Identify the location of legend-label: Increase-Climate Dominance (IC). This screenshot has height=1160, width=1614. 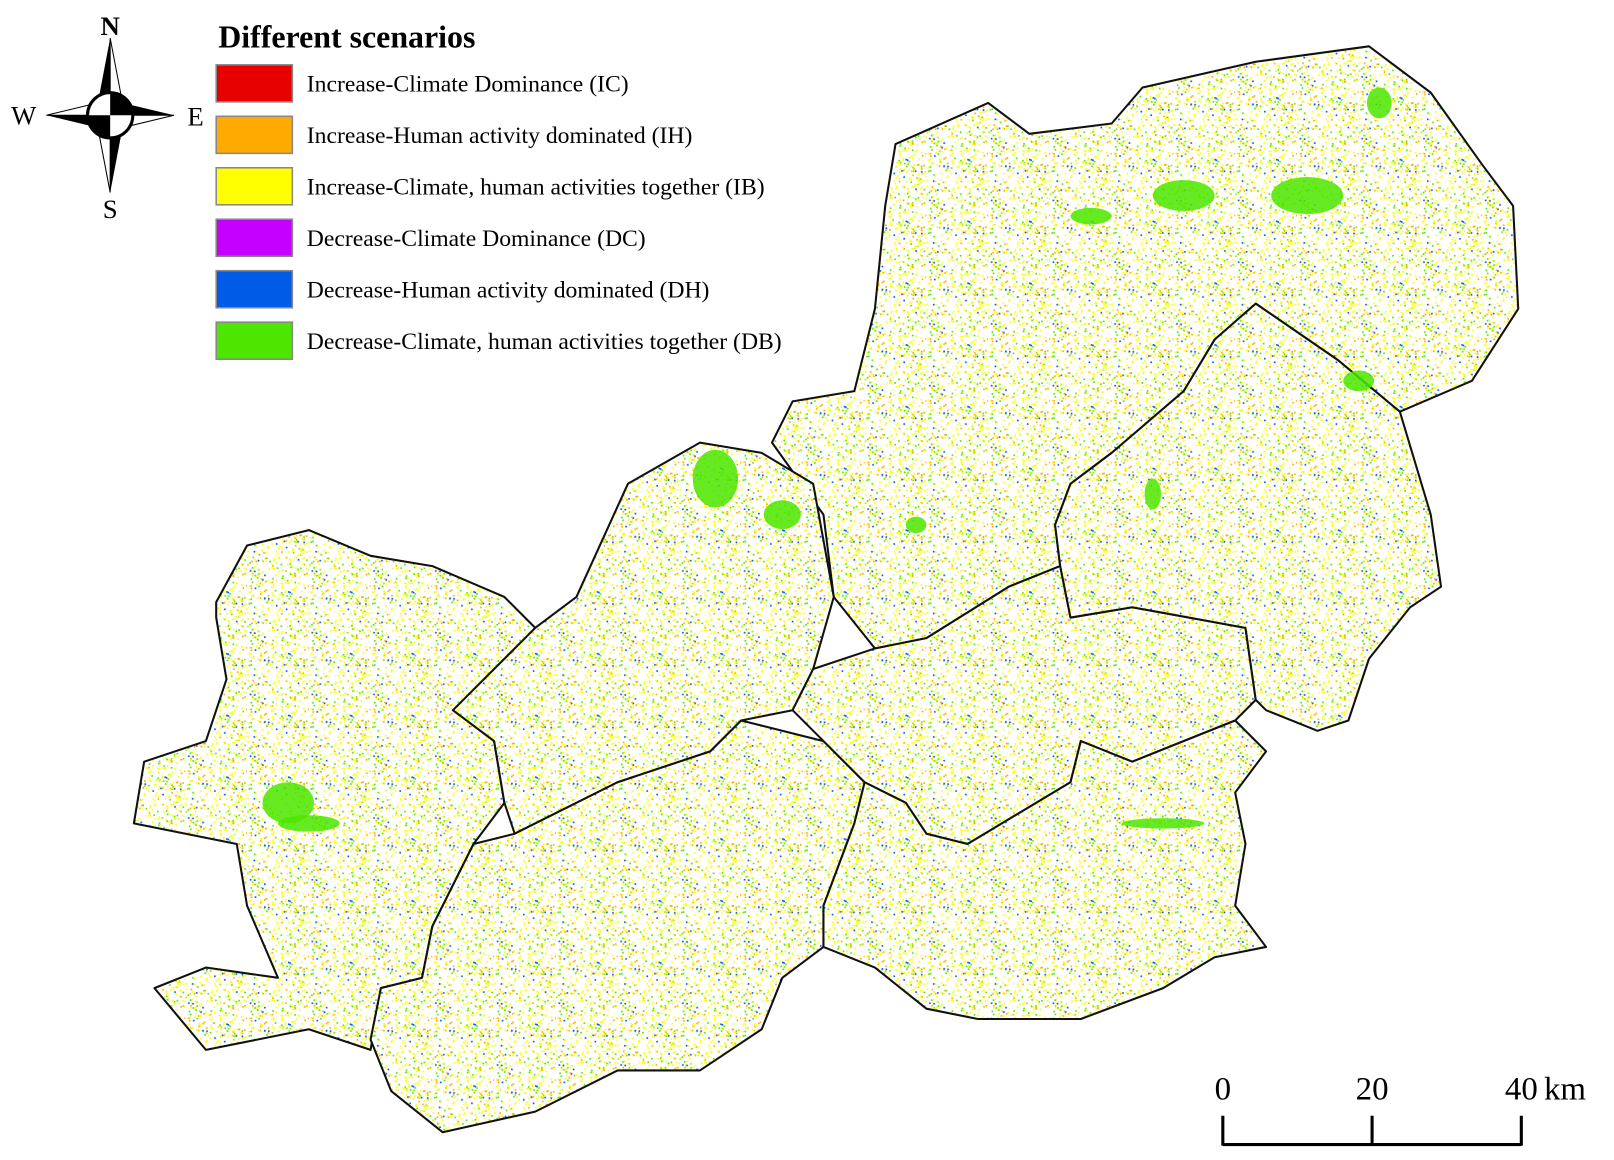
(468, 85).